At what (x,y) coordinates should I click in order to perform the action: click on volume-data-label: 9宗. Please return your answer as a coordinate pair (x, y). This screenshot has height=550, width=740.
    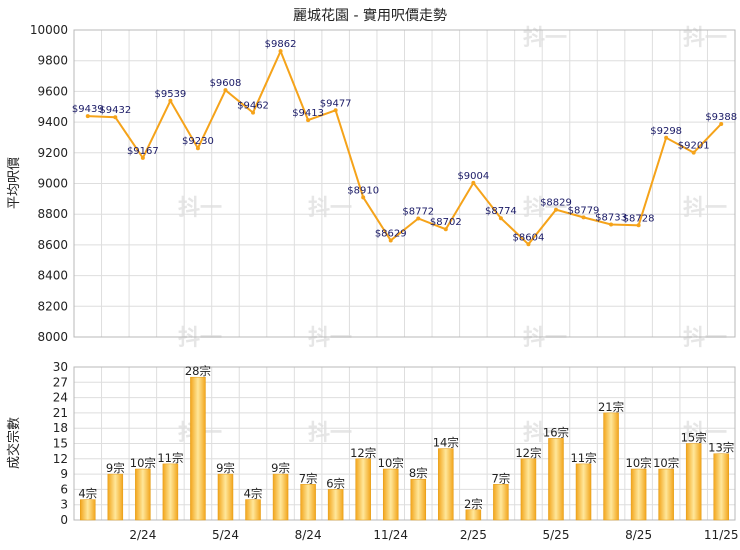
    Looking at the image, I should click on (115, 468).